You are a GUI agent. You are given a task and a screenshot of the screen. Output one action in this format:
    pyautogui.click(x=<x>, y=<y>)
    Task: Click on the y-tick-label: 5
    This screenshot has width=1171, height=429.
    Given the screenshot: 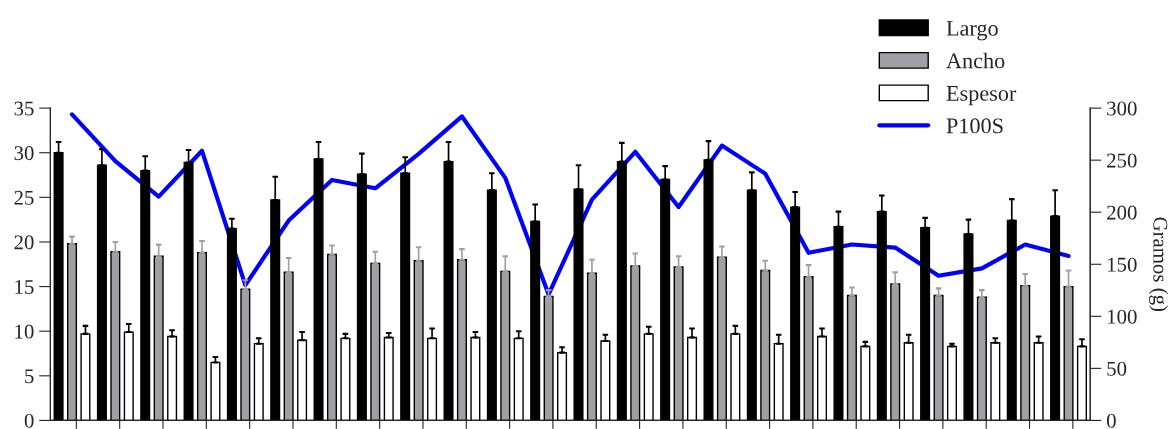 What is the action you would take?
    pyautogui.click(x=29, y=376)
    